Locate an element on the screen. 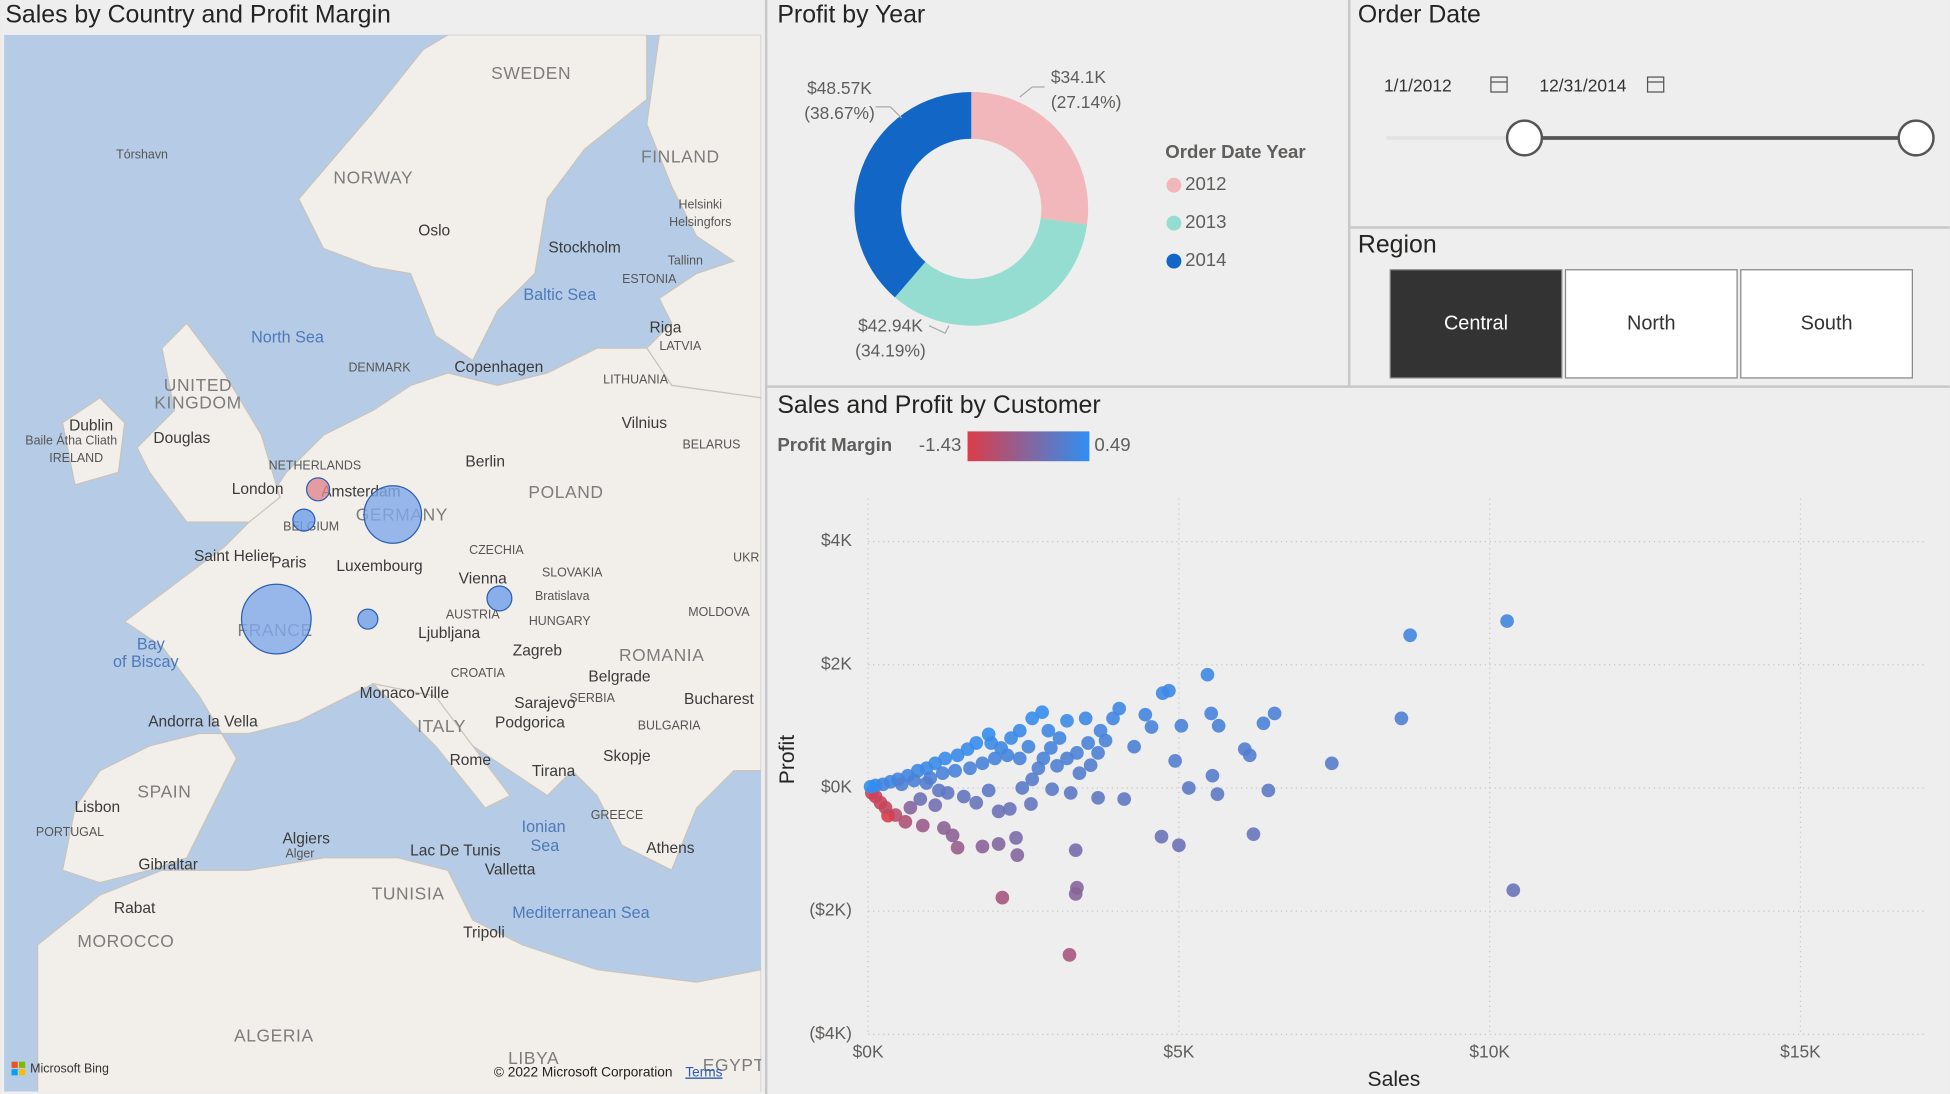 Image resolution: width=1950 pixels, height=1094 pixels. date-input is located at coordinates (1600, 87).